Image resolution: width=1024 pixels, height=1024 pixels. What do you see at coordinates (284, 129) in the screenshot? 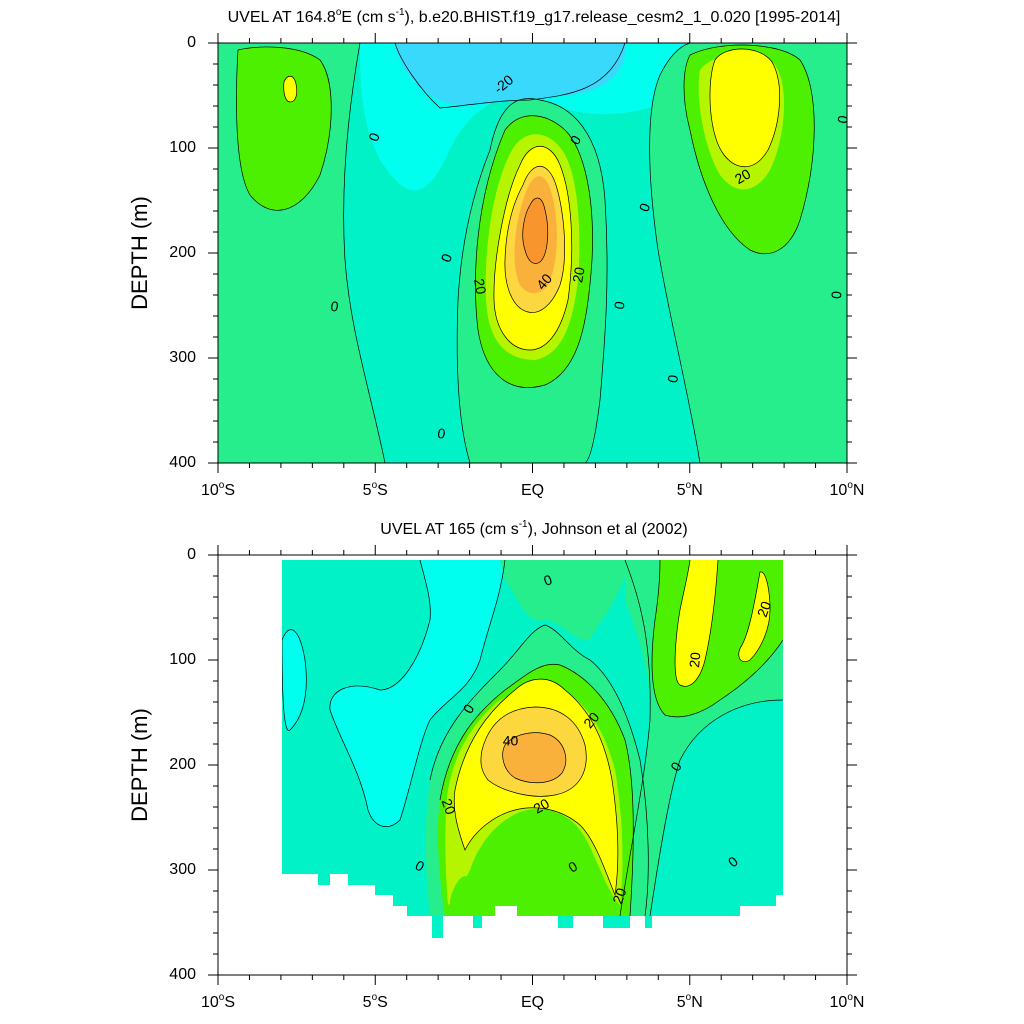
I see `fill-band-pos0-west` at bounding box center [284, 129].